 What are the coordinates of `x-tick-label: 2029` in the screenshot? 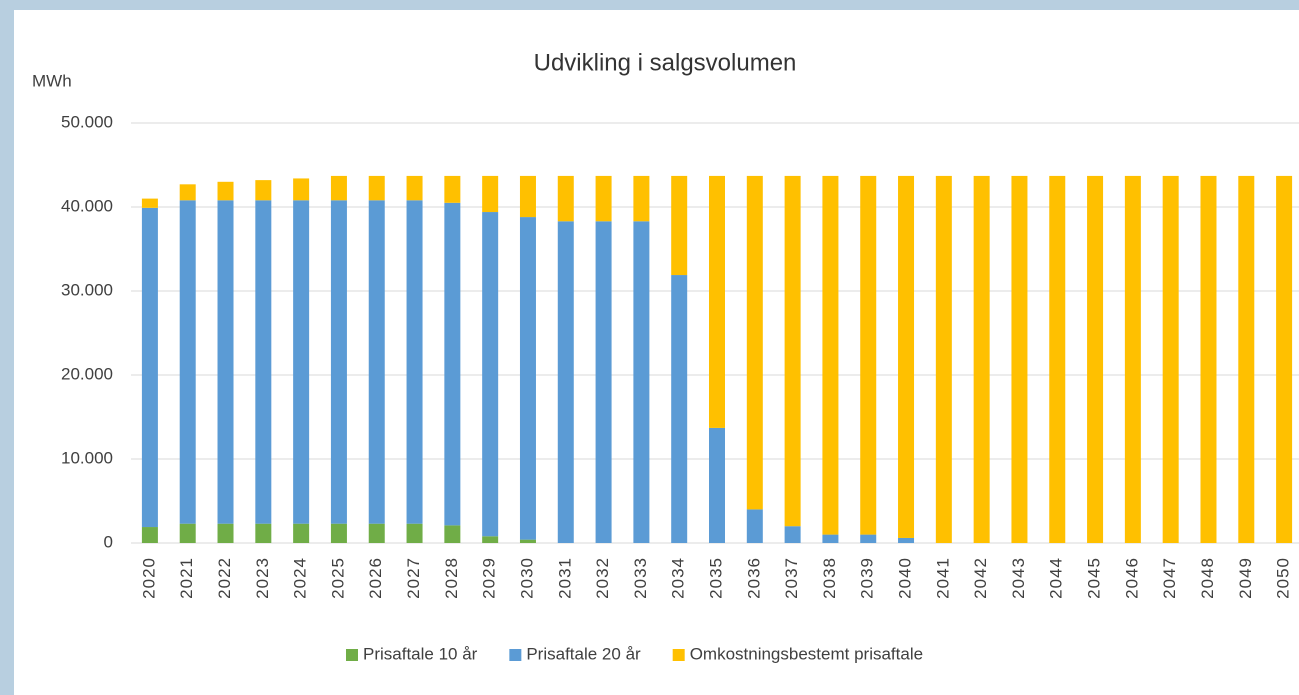 It's located at (489, 578).